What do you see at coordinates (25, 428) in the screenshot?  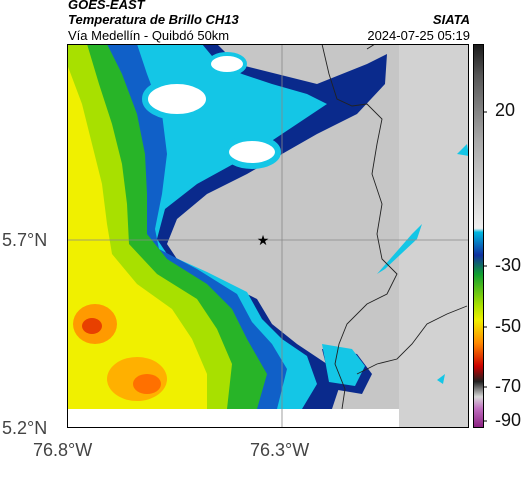 I see `lat-tick-5.2: 5.2°N` at bounding box center [25, 428].